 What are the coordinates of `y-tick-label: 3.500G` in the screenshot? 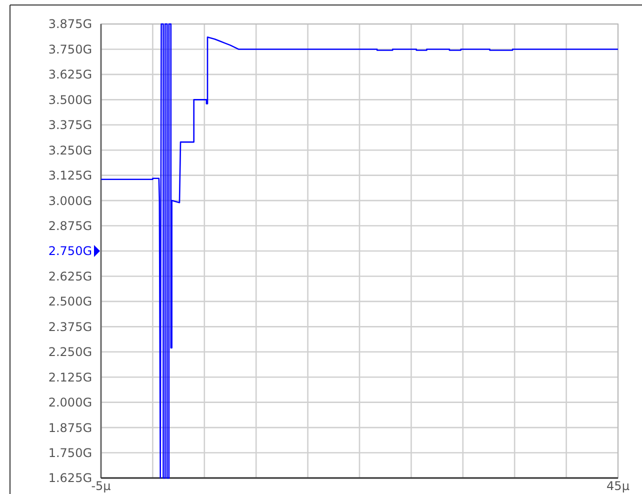 It's located at (70, 99).